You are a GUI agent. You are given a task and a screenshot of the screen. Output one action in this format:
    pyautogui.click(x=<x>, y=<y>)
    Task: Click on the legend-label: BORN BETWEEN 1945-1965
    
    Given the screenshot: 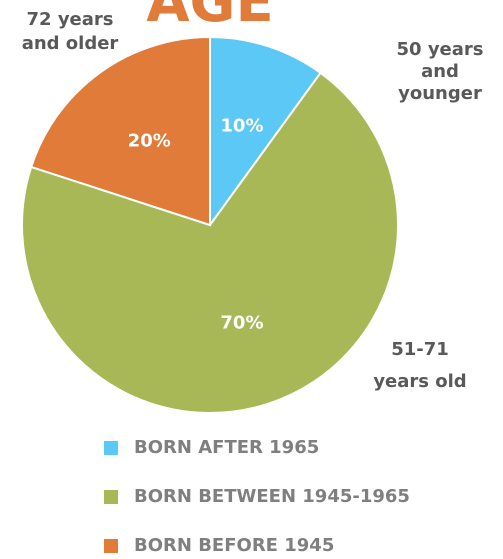 What is the action you would take?
    pyautogui.click(x=272, y=496)
    